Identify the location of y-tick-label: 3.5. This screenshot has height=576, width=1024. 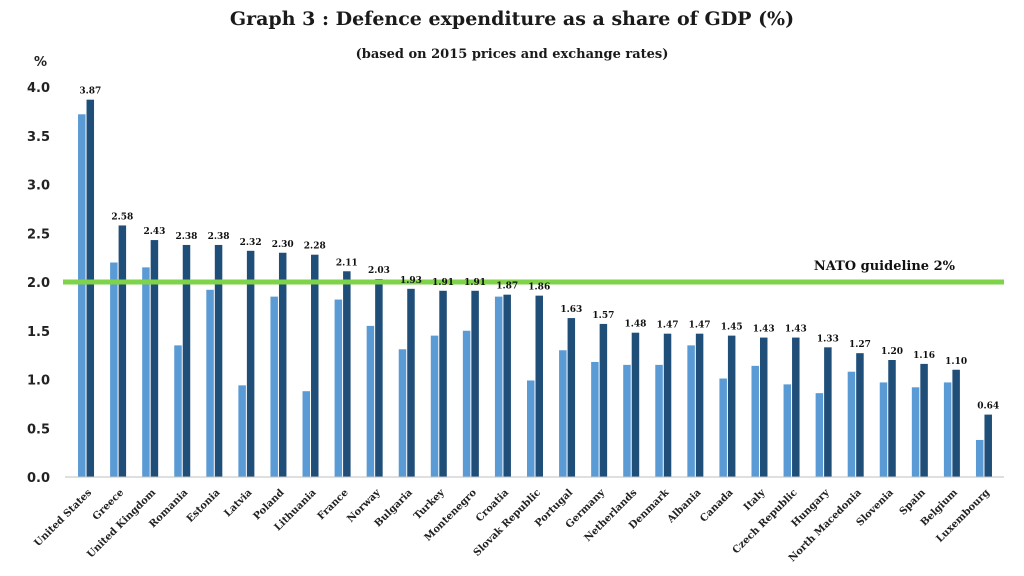
(38, 137).